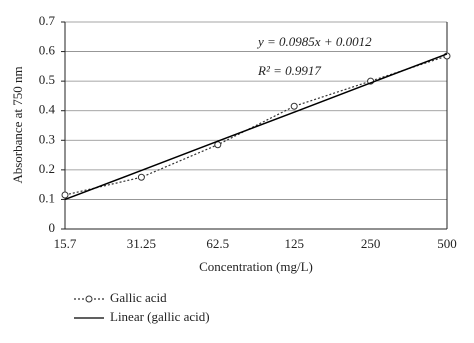 This screenshot has width=474, height=343. I want to click on x-tick-label: 250, so click(371, 243).